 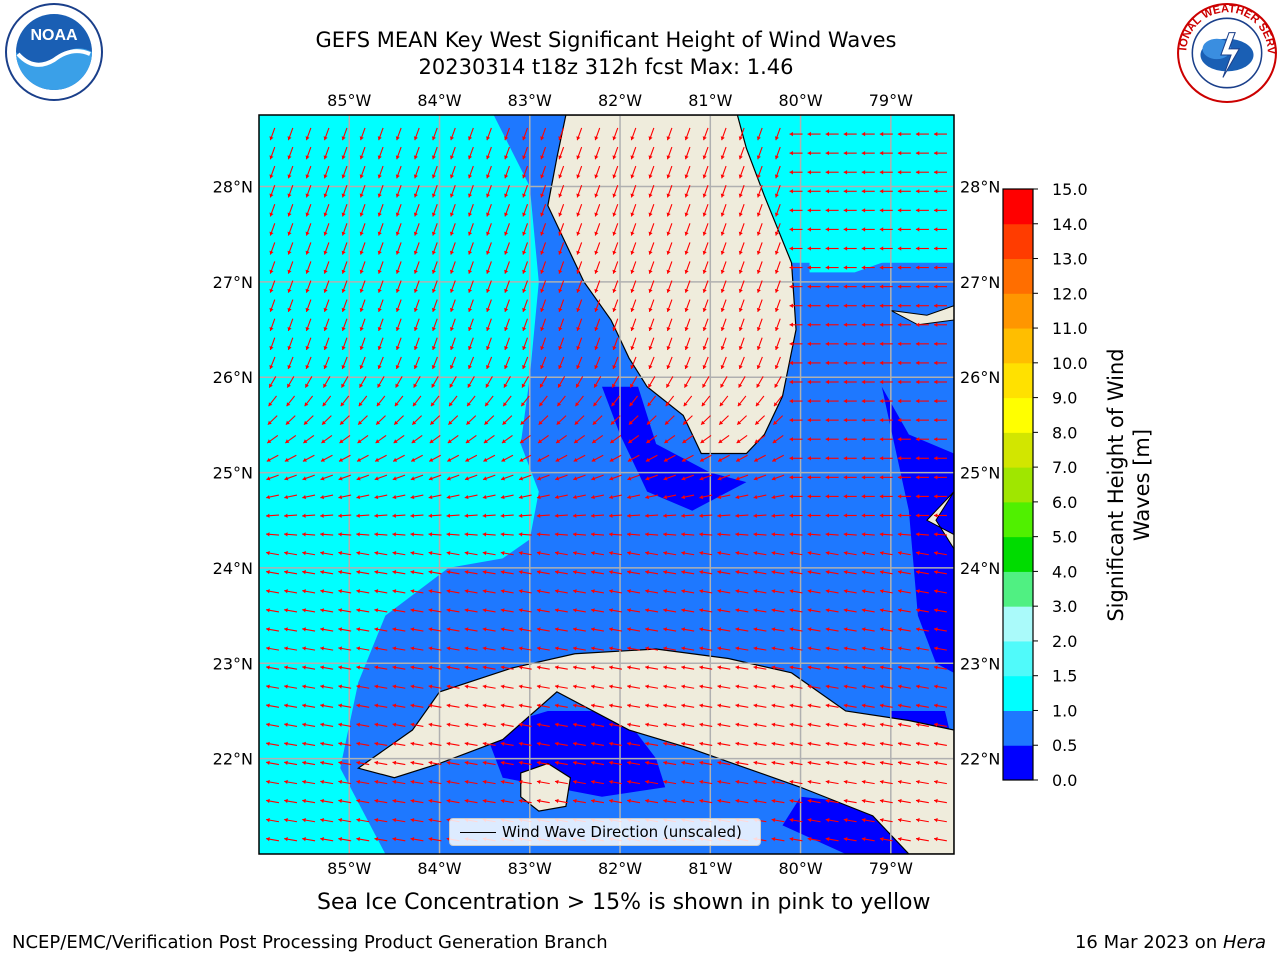 I want to click on colorbar-segment, so click(x=1018, y=276).